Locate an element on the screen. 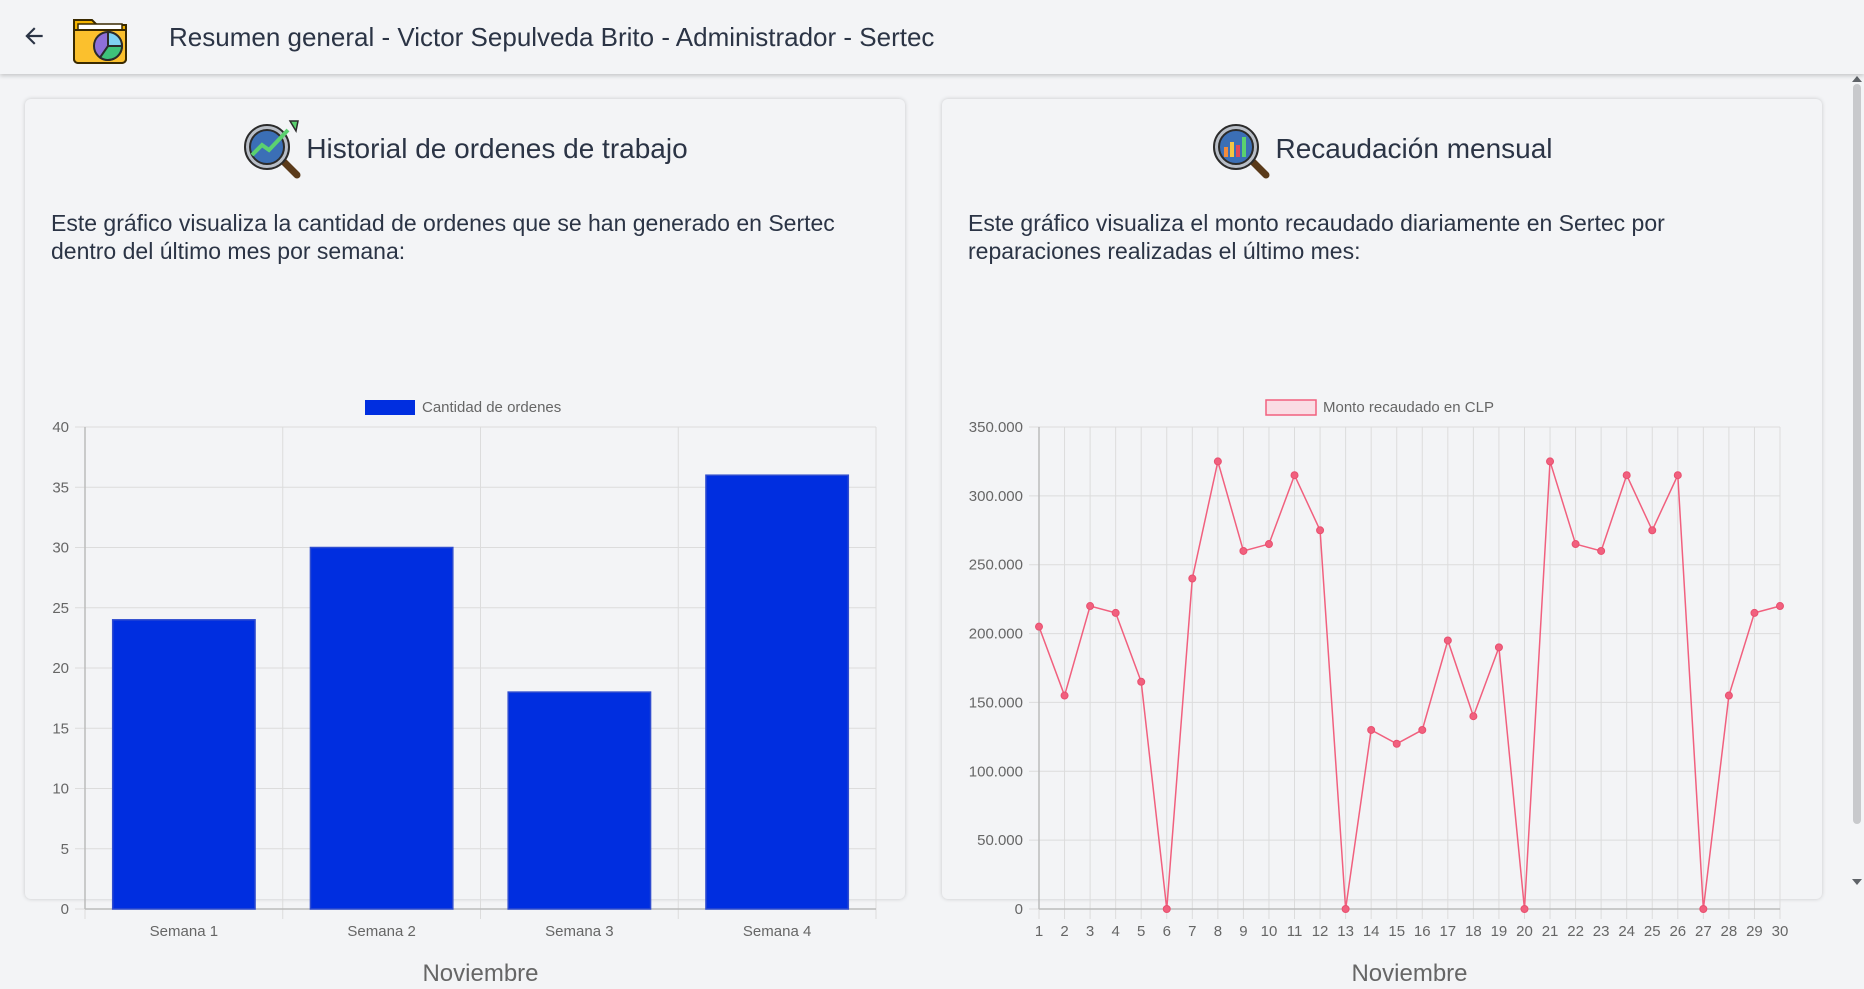  x-tick-label: 26 is located at coordinates (1677, 931).